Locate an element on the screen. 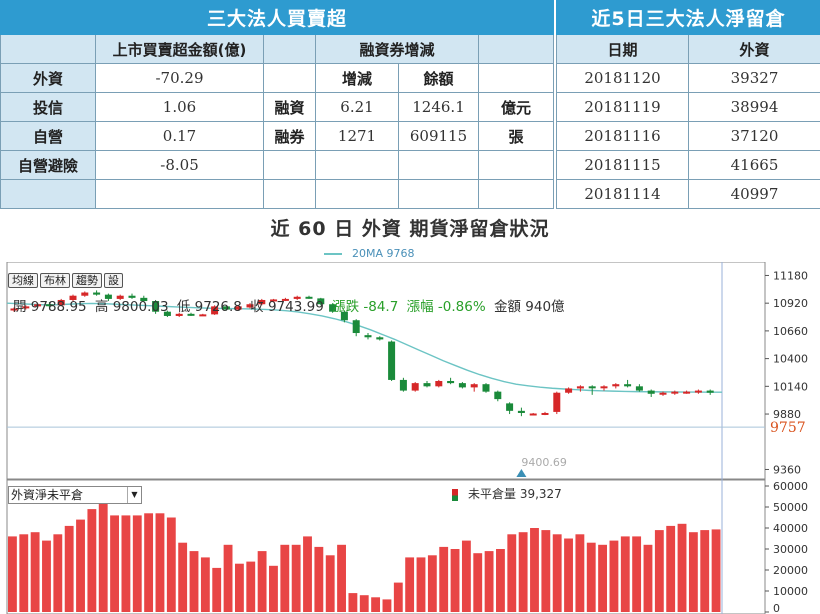  candle-icon is located at coordinates (455, 494).